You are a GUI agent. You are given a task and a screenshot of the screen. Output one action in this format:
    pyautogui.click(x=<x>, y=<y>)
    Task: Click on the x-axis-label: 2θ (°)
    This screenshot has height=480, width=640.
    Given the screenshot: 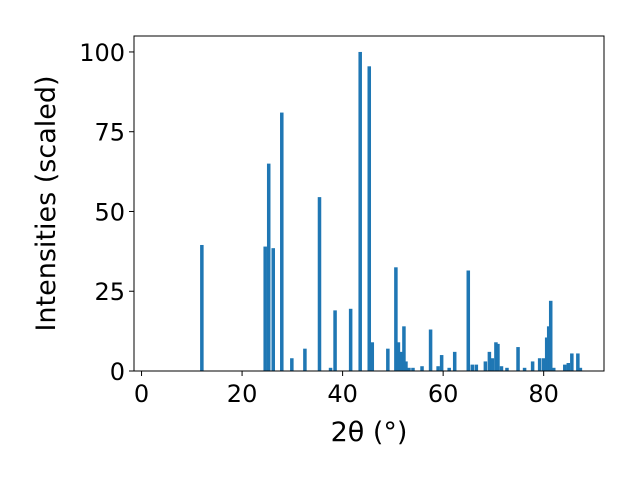 What is the action you would take?
    pyautogui.click(x=369, y=432)
    